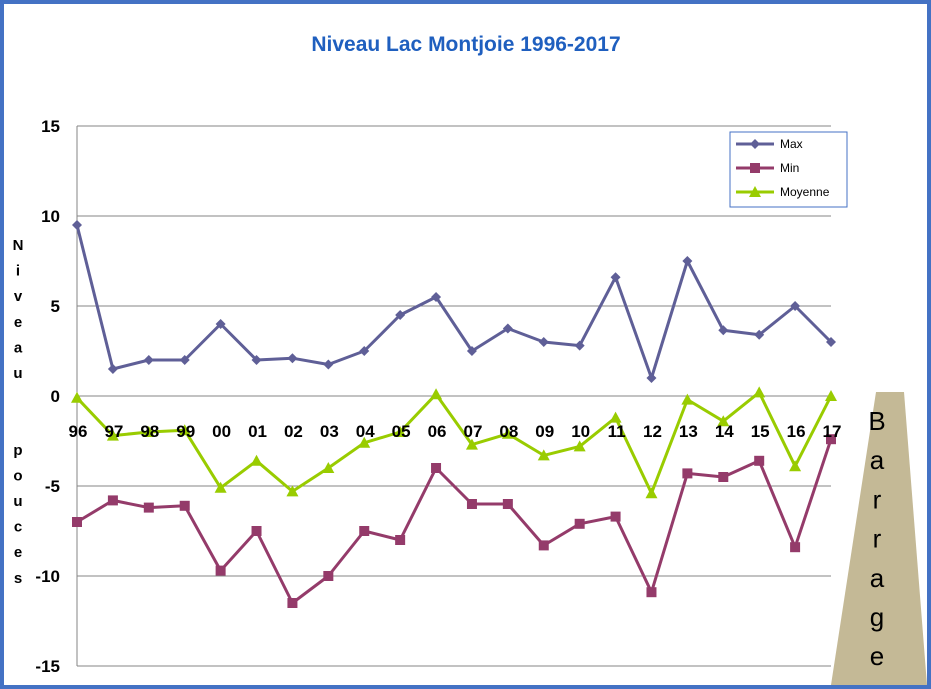  Describe the element at coordinates (50, 126) in the screenshot. I see `y-tick-label: 15` at that location.